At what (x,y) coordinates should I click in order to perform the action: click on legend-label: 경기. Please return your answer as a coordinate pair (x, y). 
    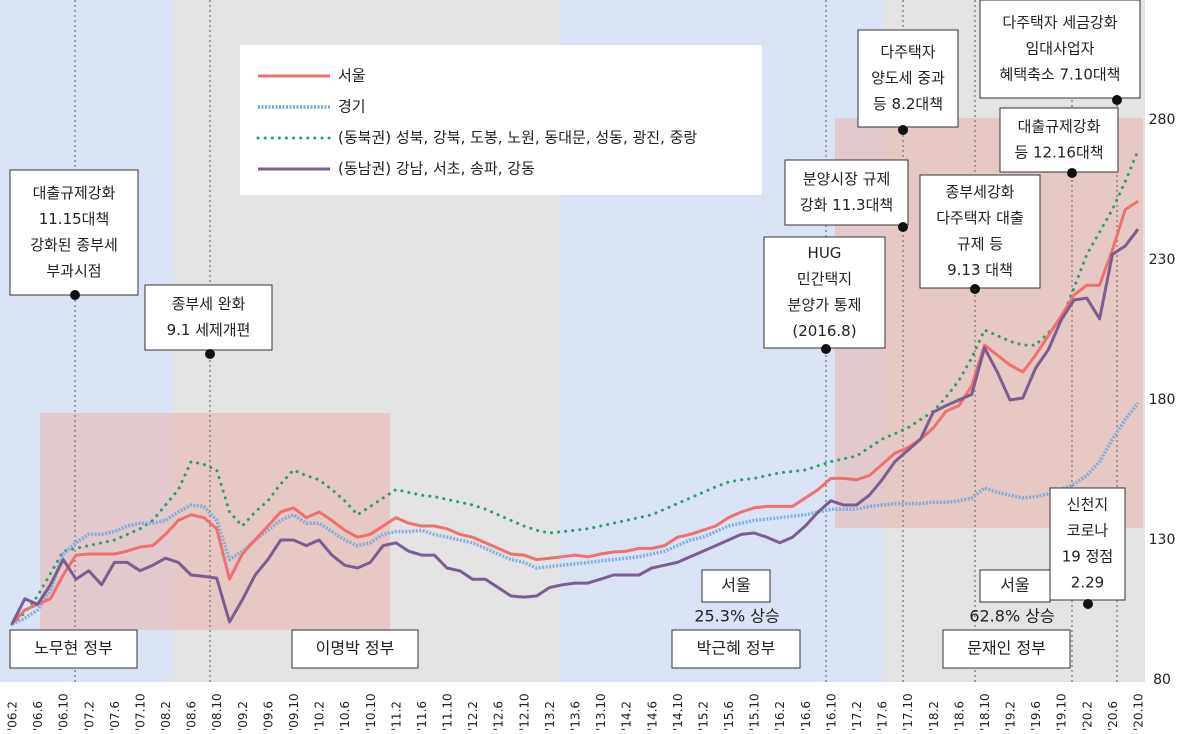
    Looking at the image, I should click on (352, 107).